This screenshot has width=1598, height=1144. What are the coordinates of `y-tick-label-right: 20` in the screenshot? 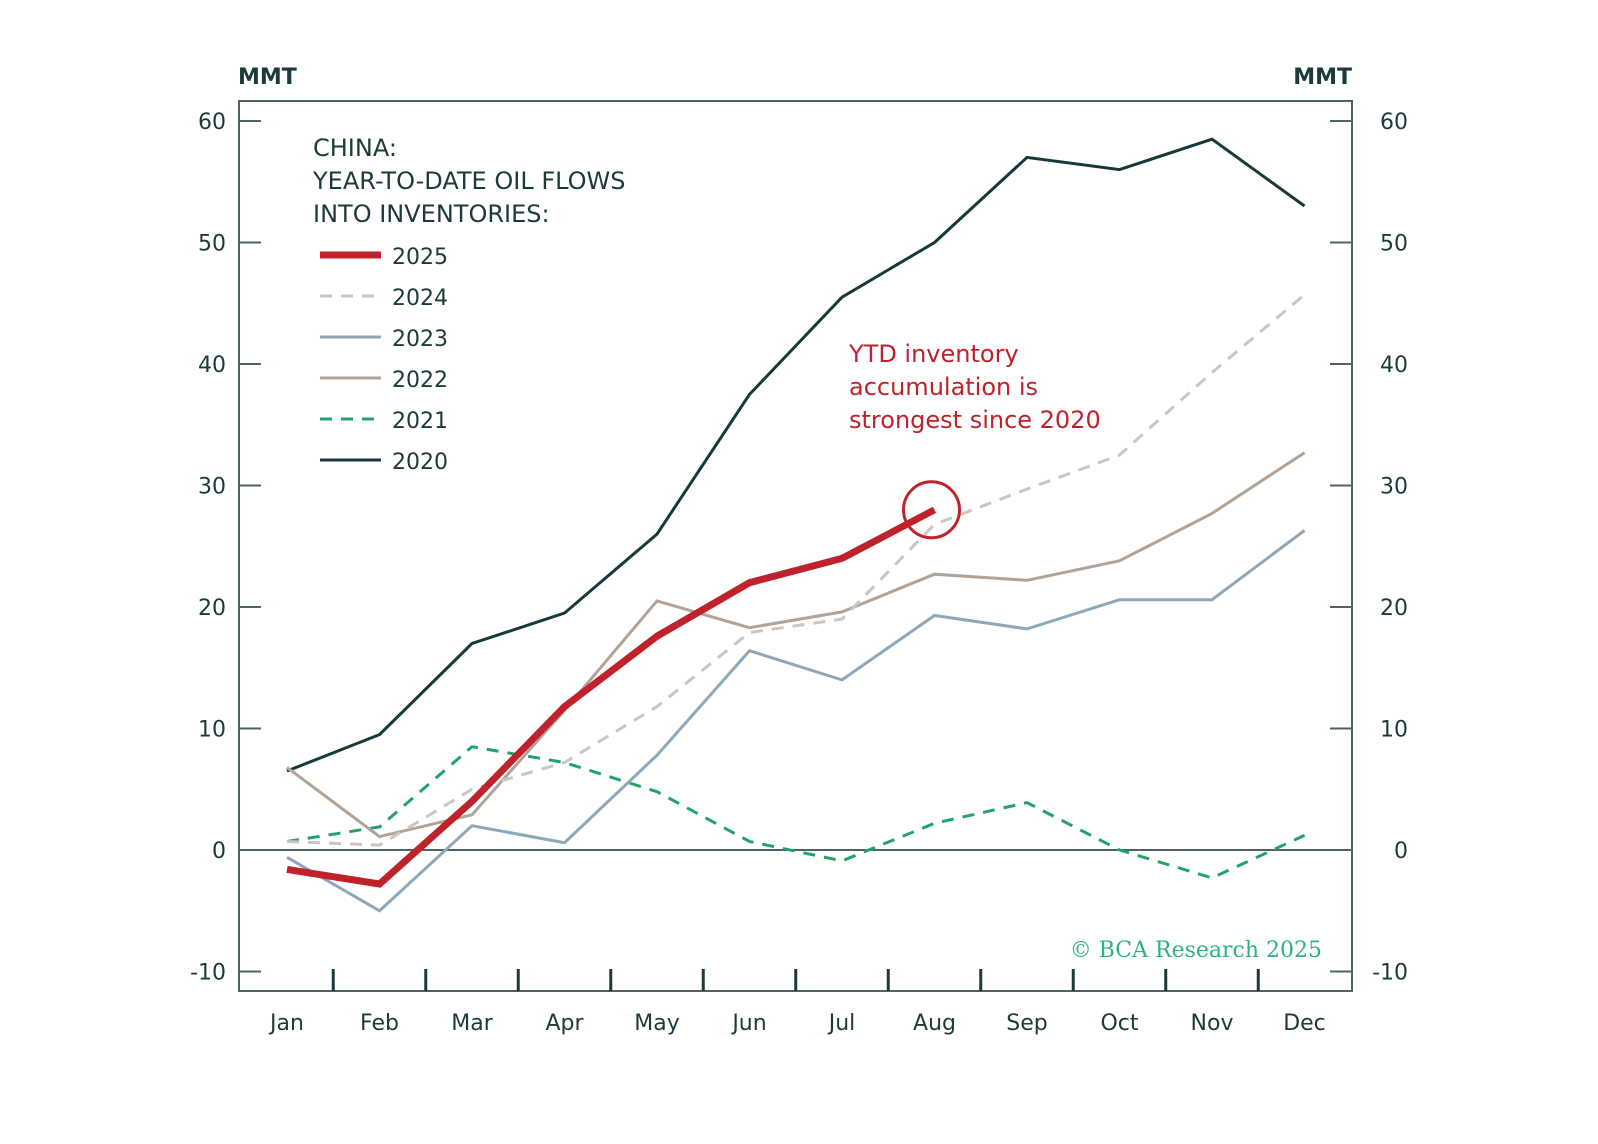 It's located at (1394, 608).